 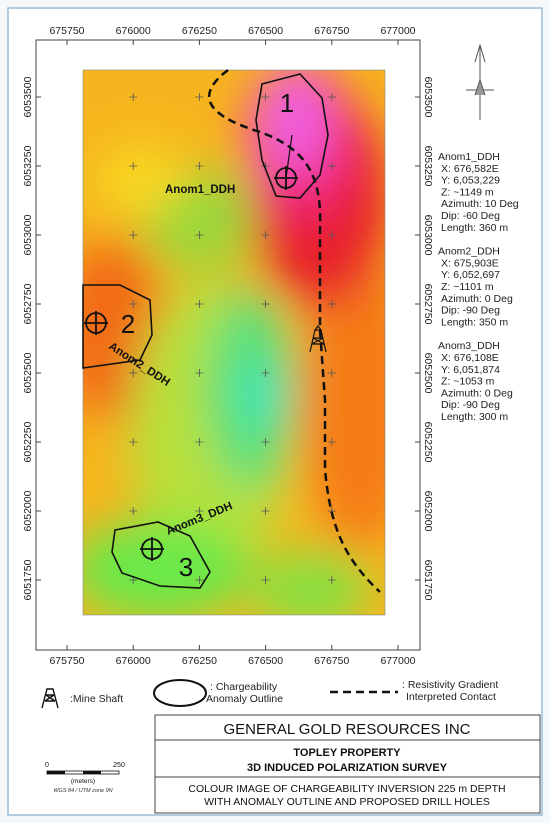 I want to click on info-line: Dip: -60 Deg, so click(x=470, y=216).